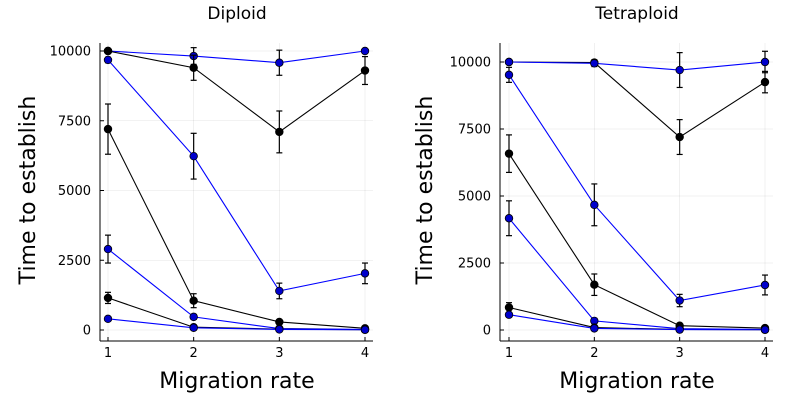 This screenshot has width=800, height=400. I want to click on panel-title: Tetraploid, so click(636, 14).